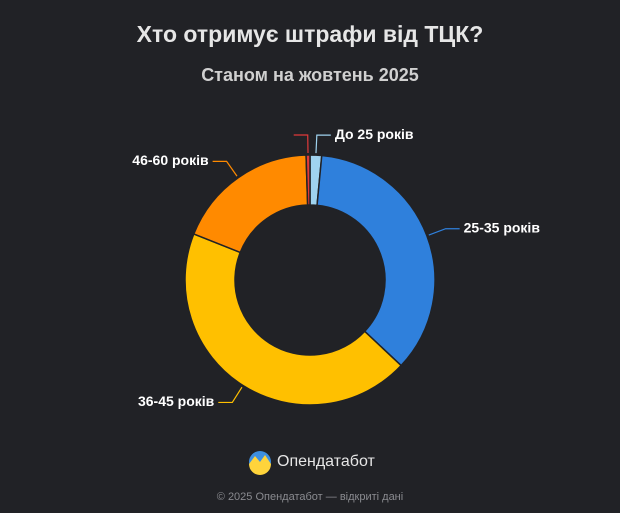  What do you see at coordinates (374, 134) in the screenshot?
I see `segment-label: До 25 років` at bounding box center [374, 134].